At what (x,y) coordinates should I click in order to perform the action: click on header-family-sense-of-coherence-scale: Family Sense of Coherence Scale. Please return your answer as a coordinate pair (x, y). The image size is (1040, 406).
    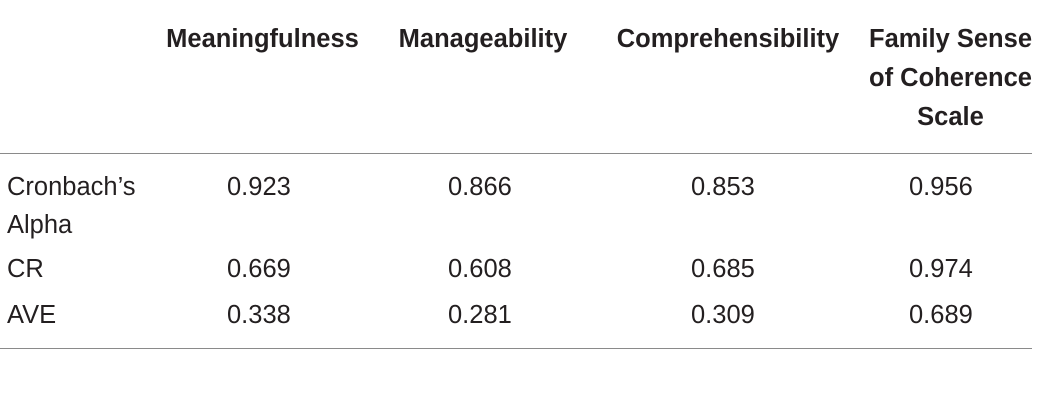
    Looking at the image, I should click on (947, 81).